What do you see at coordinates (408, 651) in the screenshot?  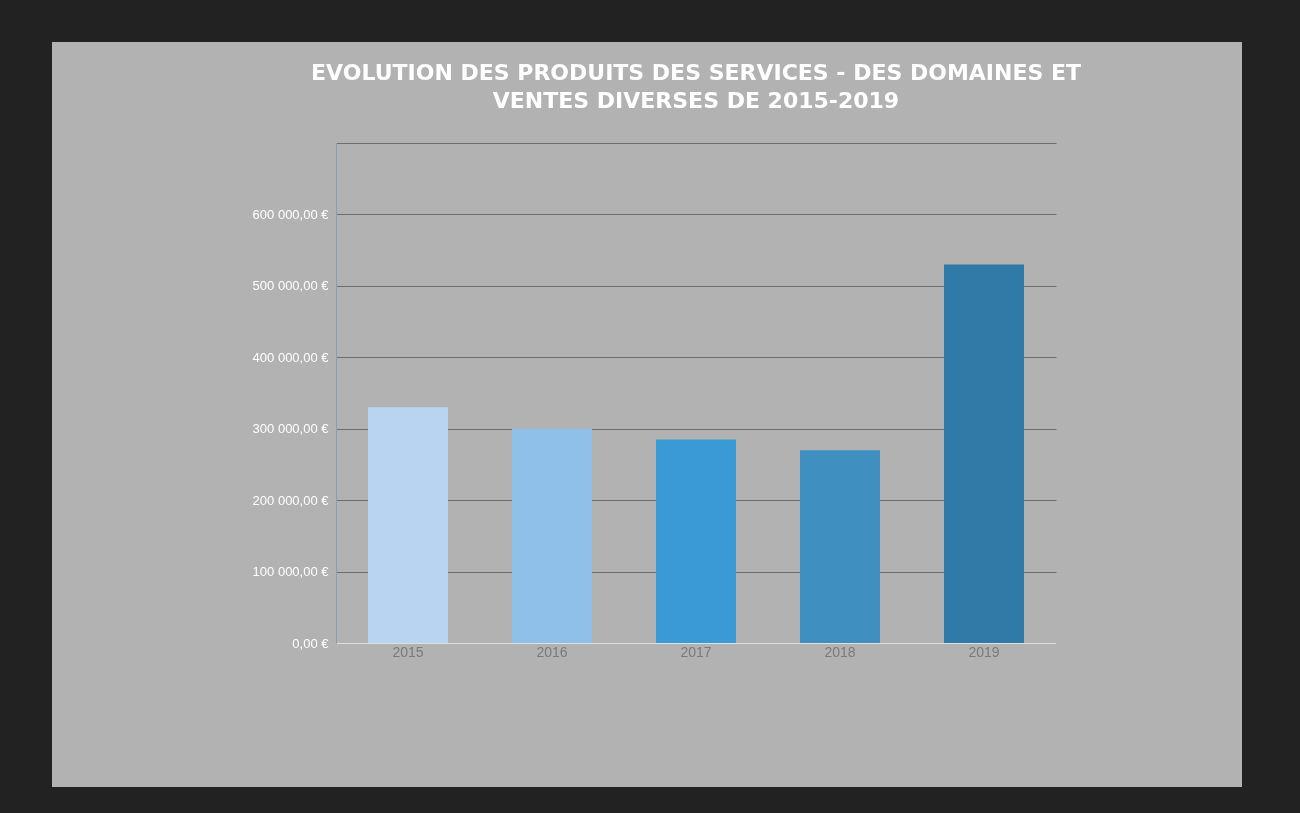 I see `x-tick-label: 2015` at bounding box center [408, 651].